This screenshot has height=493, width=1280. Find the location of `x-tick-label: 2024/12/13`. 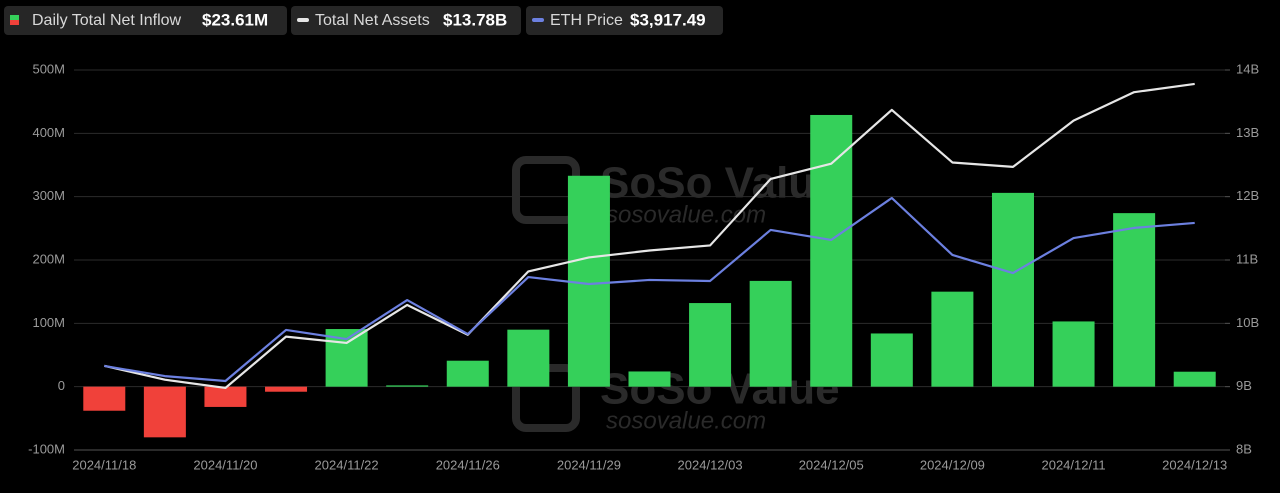

x-tick-label: 2024/12/13 is located at coordinates (1194, 464).